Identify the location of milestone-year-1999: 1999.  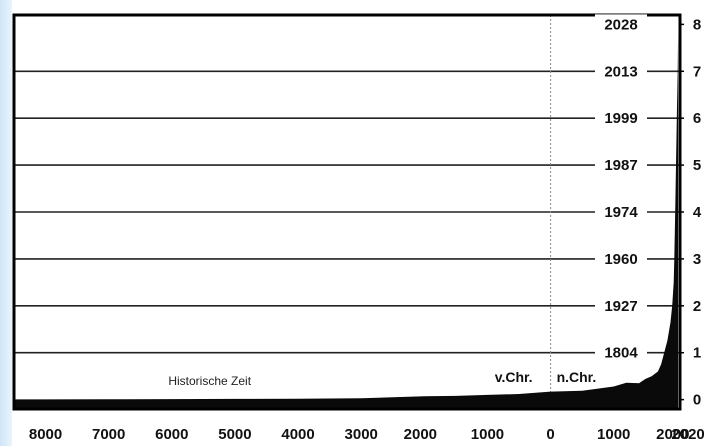
(620, 118).